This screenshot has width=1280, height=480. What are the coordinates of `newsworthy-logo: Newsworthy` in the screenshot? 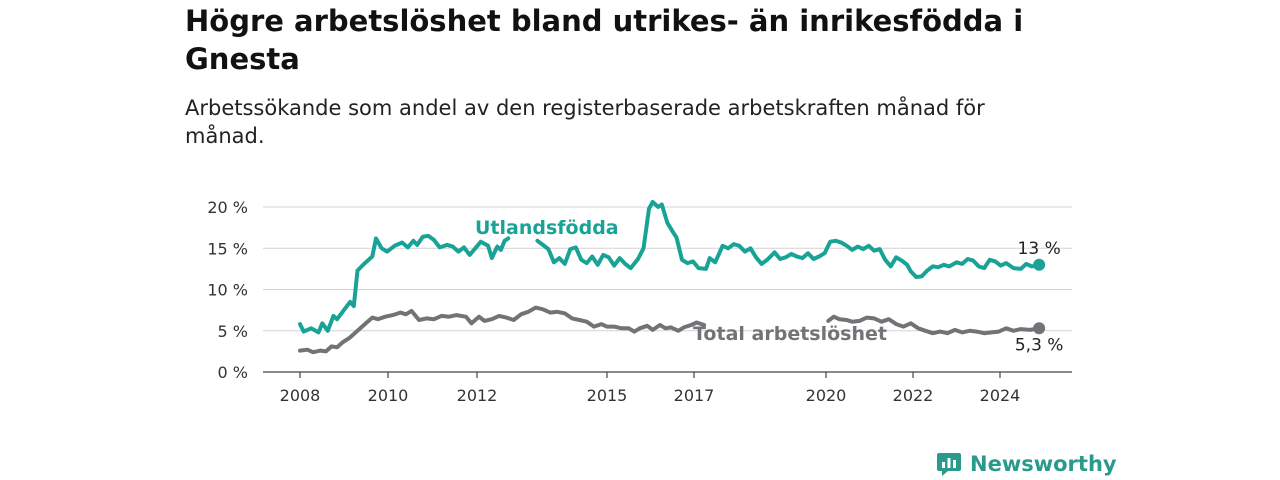 It's located at (1026, 464).